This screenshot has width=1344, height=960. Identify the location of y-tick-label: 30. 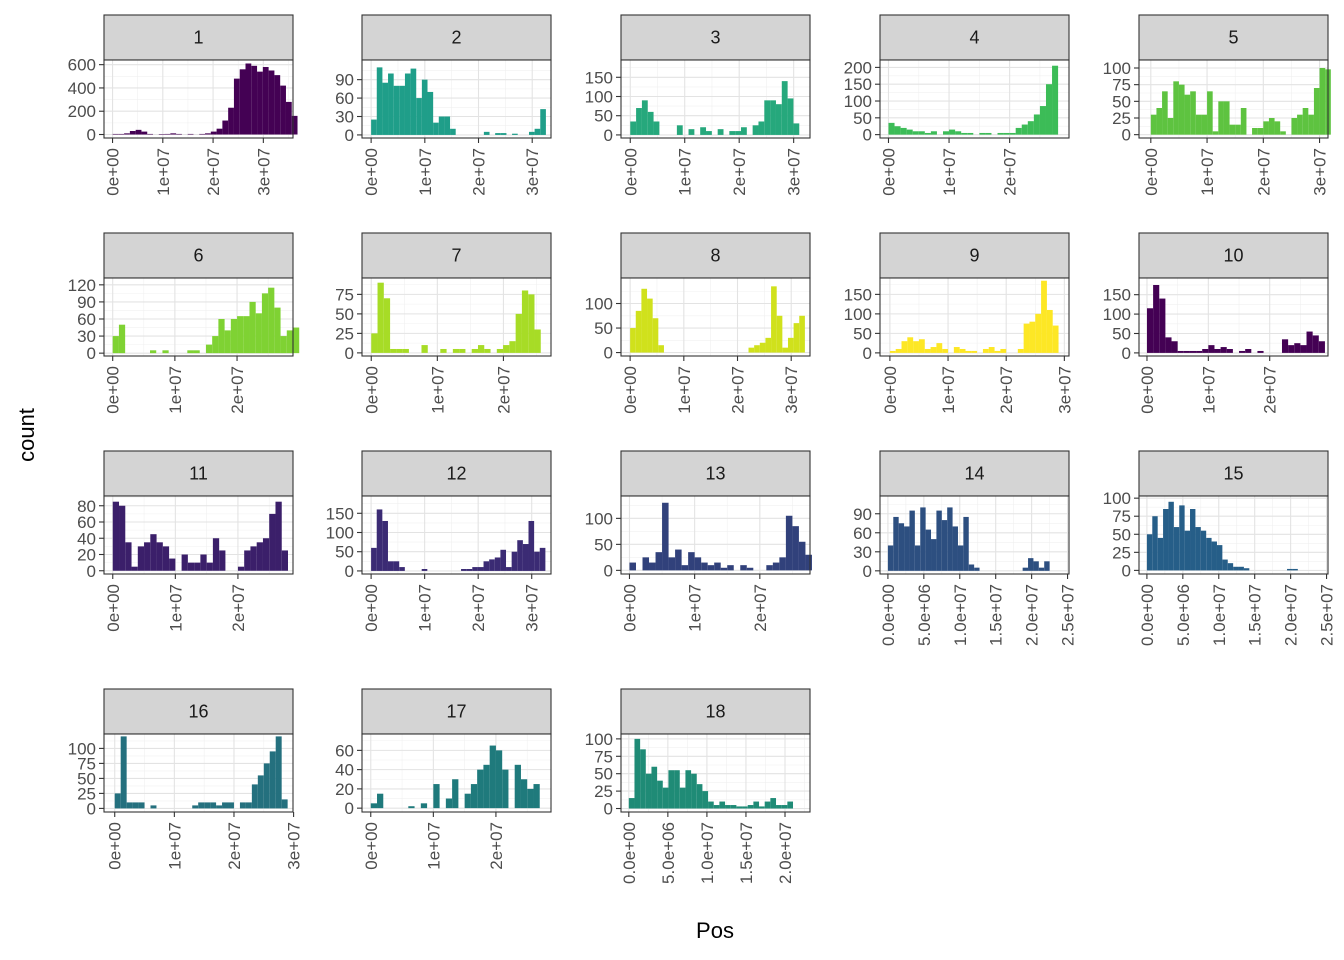
(86, 336).